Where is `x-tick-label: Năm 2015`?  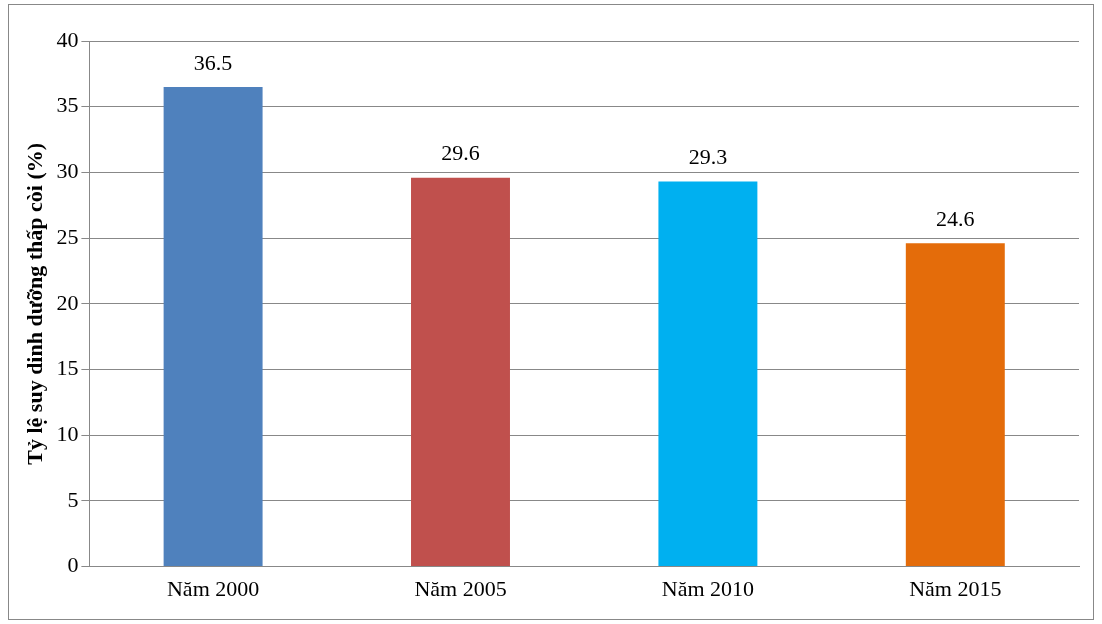 x-tick-label: Năm 2015 is located at coordinates (955, 588).